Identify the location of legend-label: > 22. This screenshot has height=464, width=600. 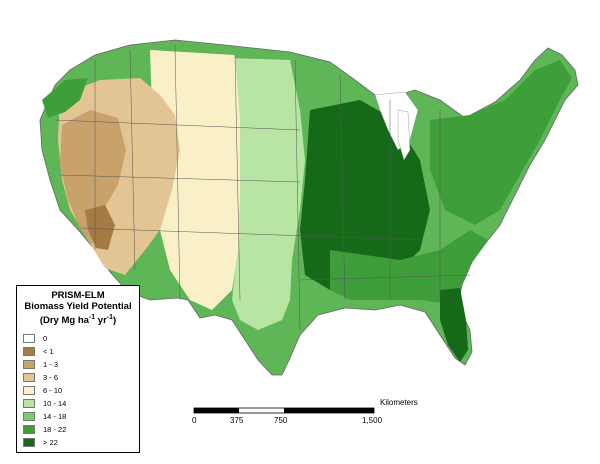
(50, 442).